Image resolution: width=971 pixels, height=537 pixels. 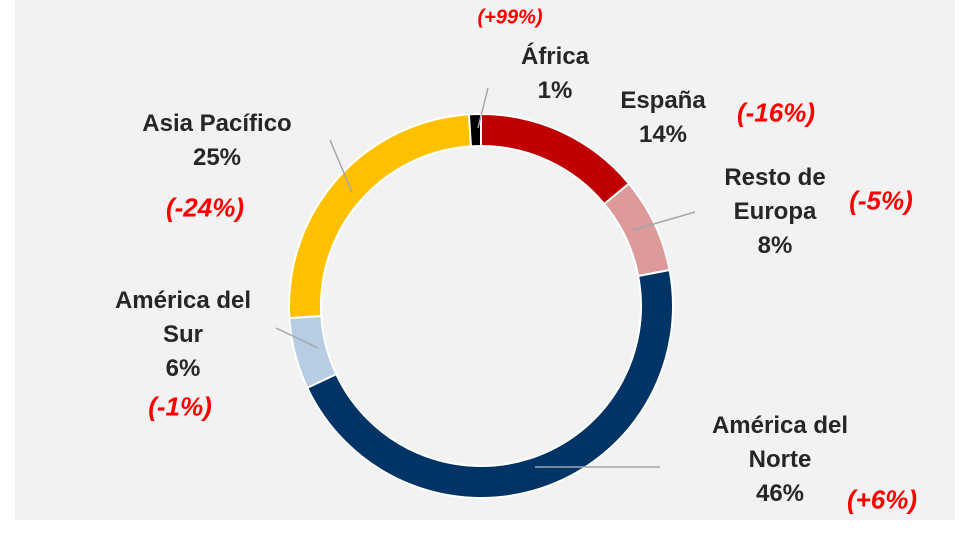 What do you see at coordinates (663, 100) in the screenshot?
I see `category-name: España` at bounding box center [663, 100].